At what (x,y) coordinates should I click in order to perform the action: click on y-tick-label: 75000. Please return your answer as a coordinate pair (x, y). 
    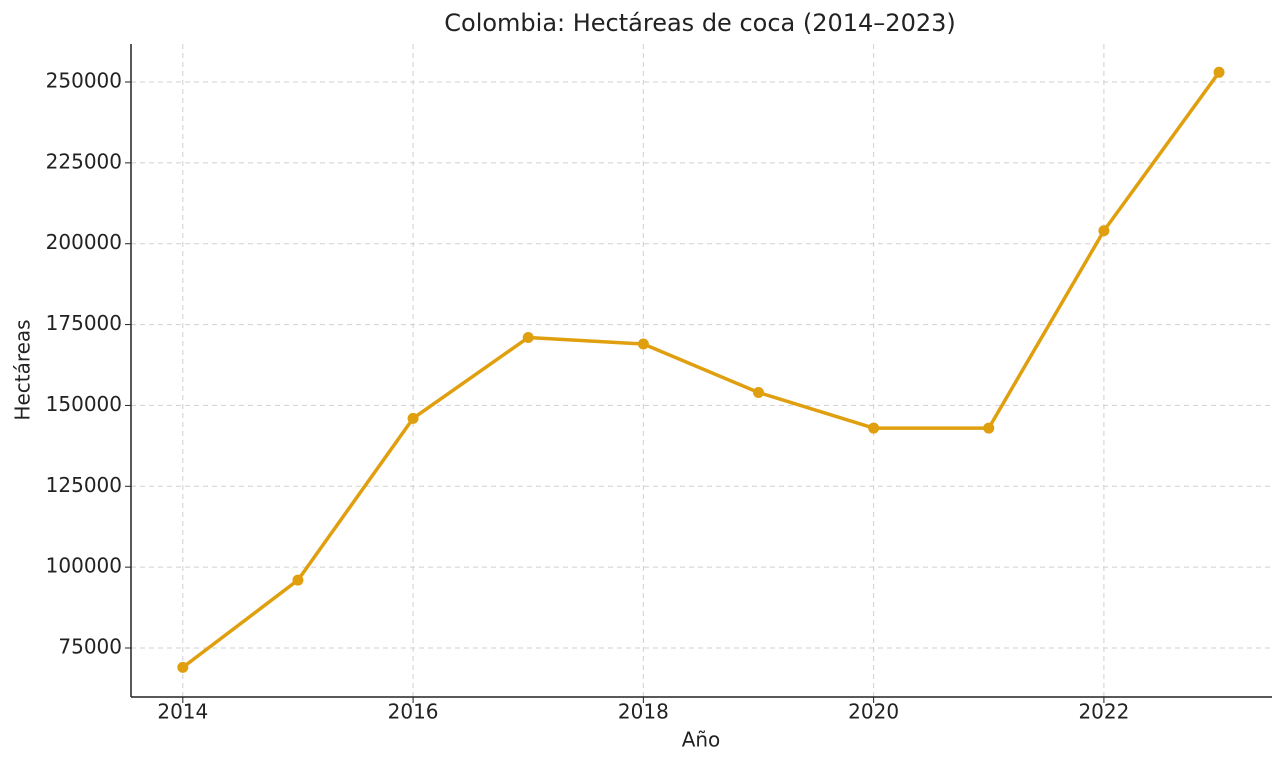
    Looking at the image, I should click on (90, 647).